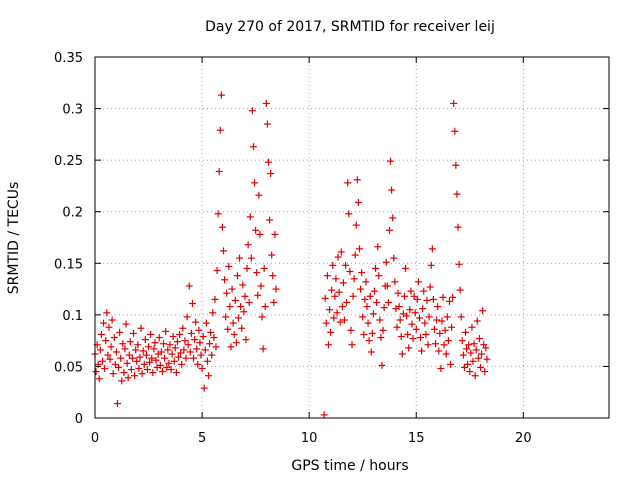 The image size is (640, 480). I want to click on y-tick-label: 0.2, so click(72, 213).